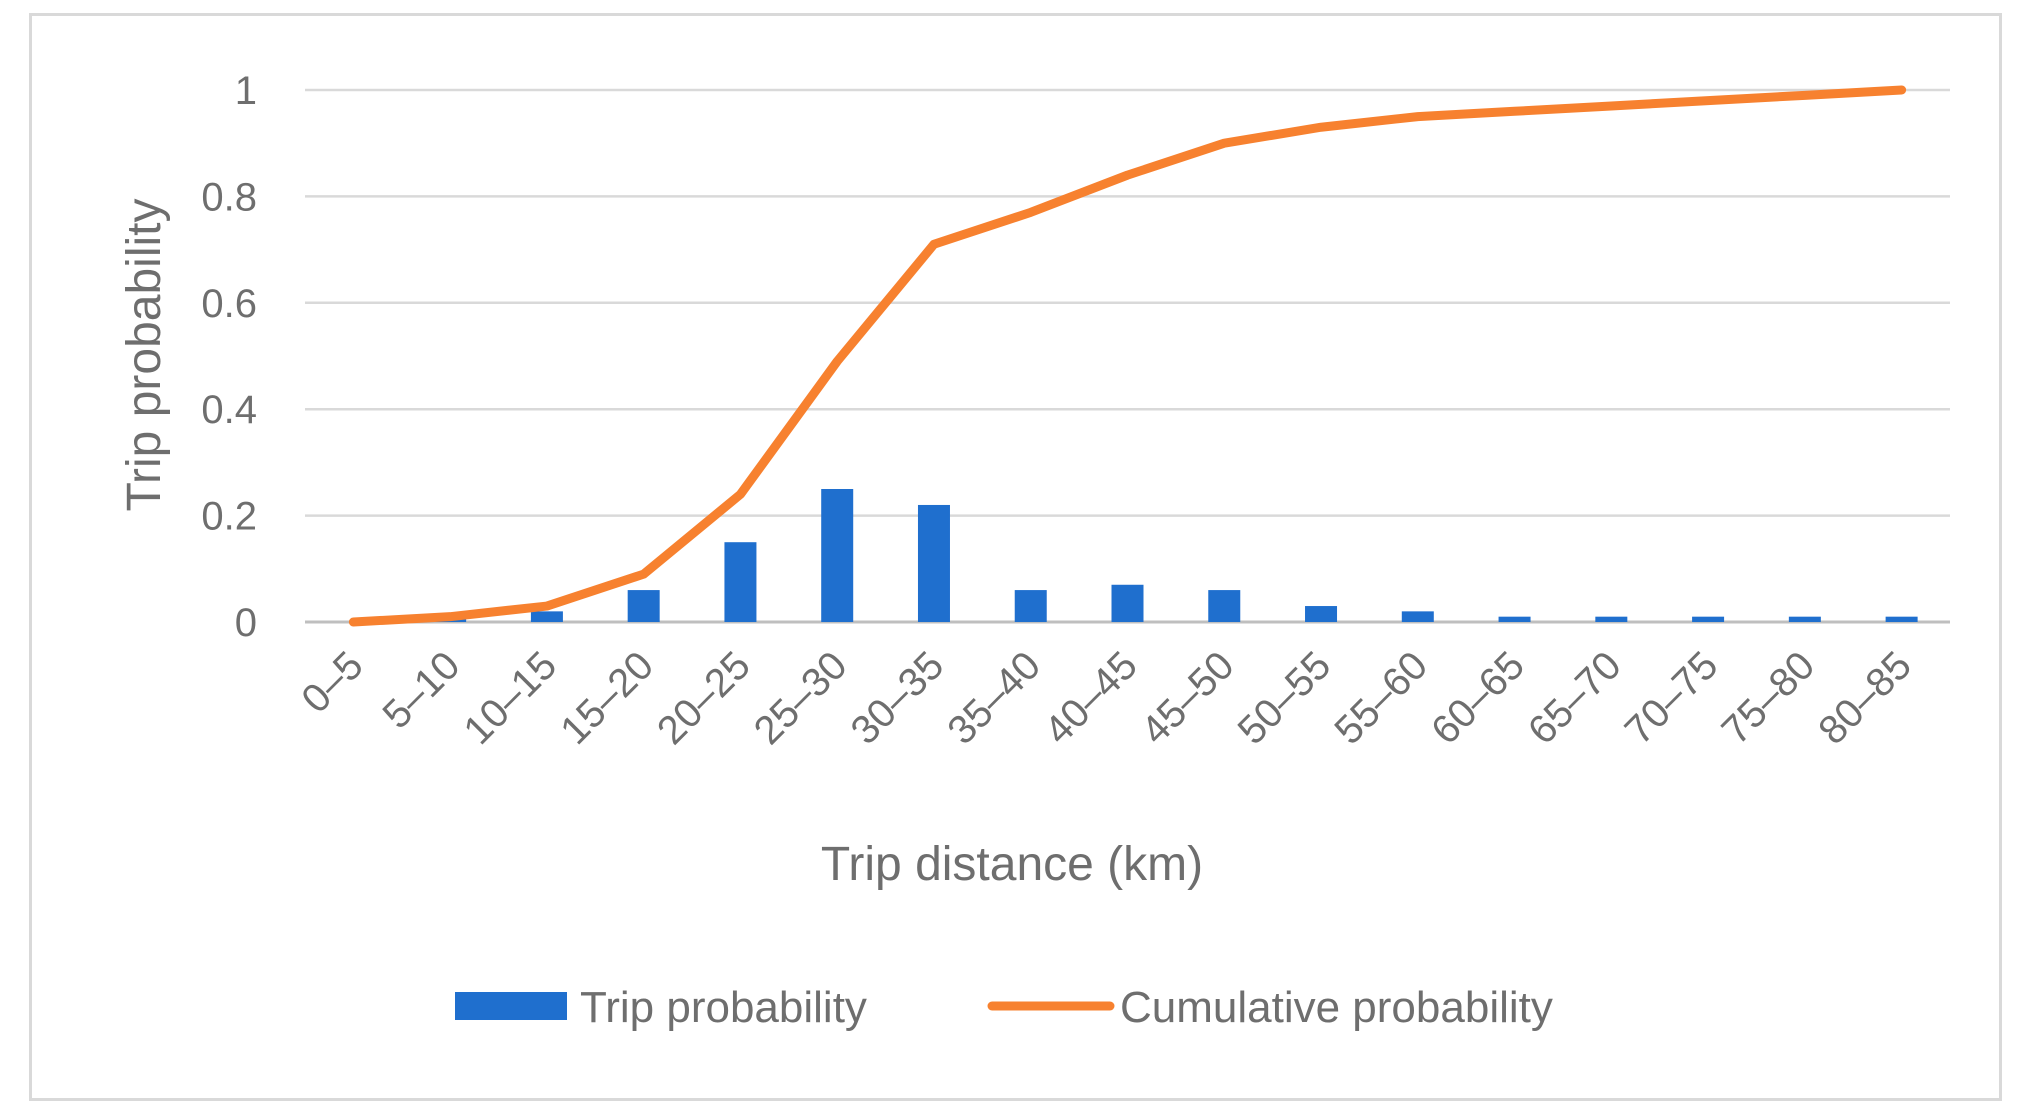 Image resolution: width=2031 pixels, height=1115 pixels. Describe the element at coordinates (1012, 864) in the screenshot. I see `x-axis-title: Trip distance (km)` at that location.